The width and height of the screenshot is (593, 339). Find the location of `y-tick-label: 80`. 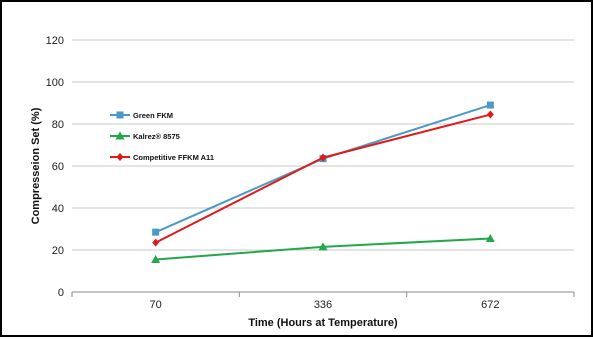

y-tick-label: 80 is located at coordinates (58, 125).